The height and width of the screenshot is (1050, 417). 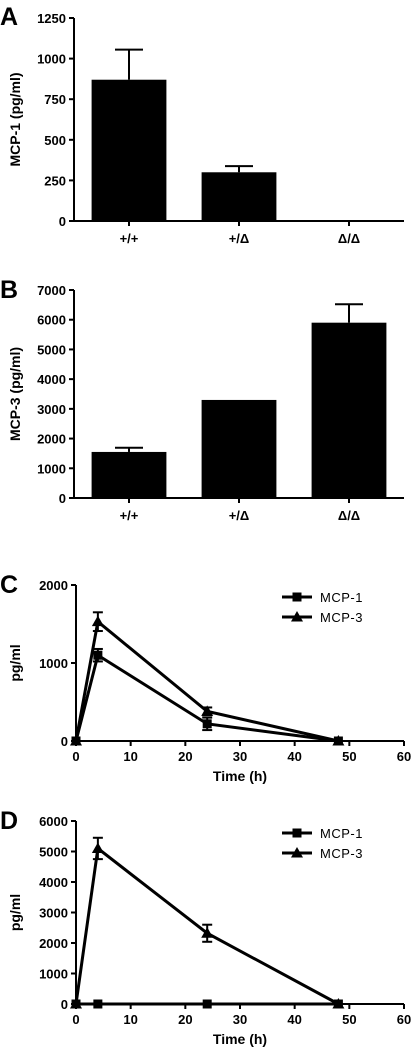 What do you see at coordinates (9, 17) in the screenshot?
I see `panel-letter: A` at bounding box center [9, 17].